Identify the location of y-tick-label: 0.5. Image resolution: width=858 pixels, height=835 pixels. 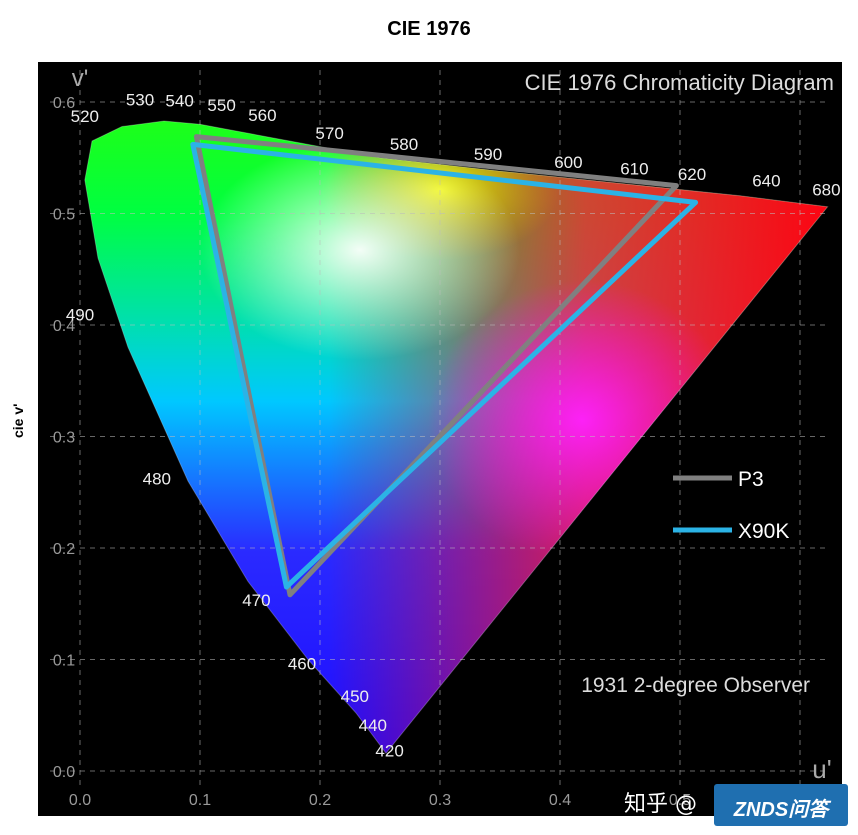
(64, 215).